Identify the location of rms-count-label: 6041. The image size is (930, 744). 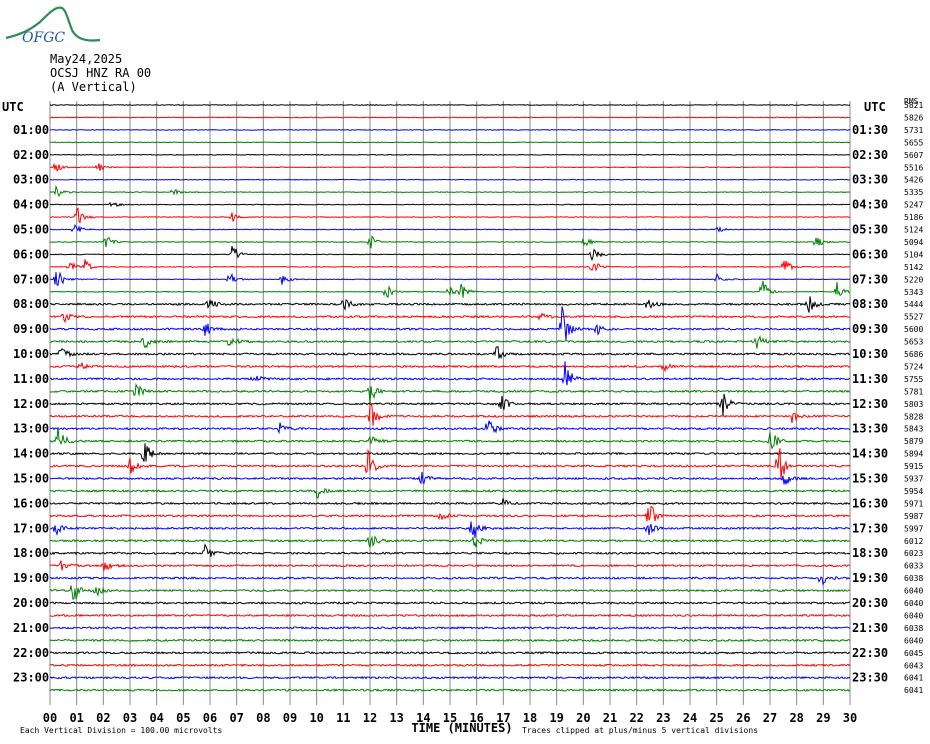
(913, 690).